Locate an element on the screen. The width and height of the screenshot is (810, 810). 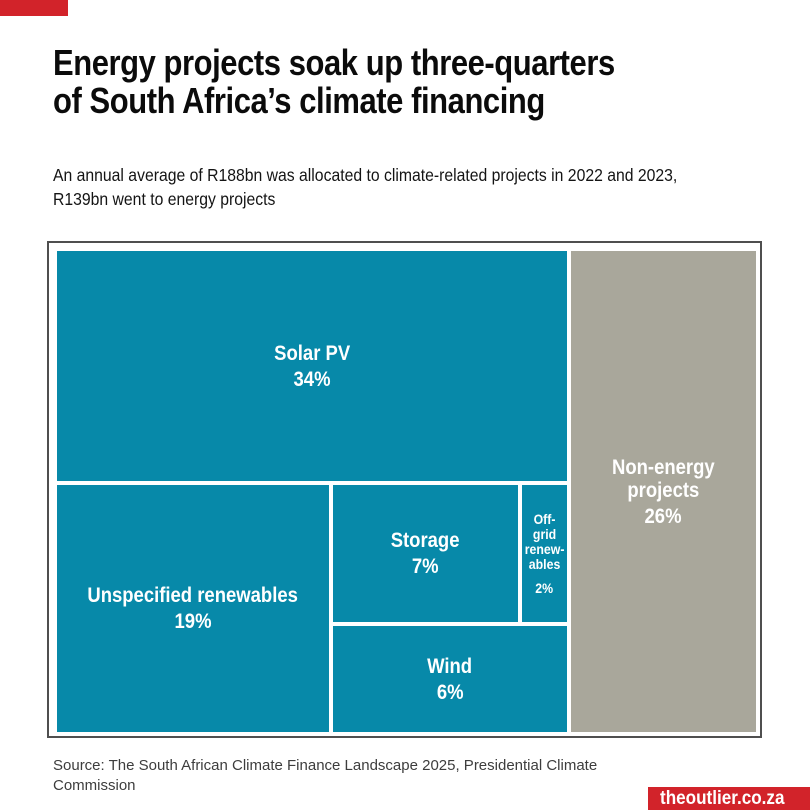
tile-percent: 19% is located at coordinates (193, 621).